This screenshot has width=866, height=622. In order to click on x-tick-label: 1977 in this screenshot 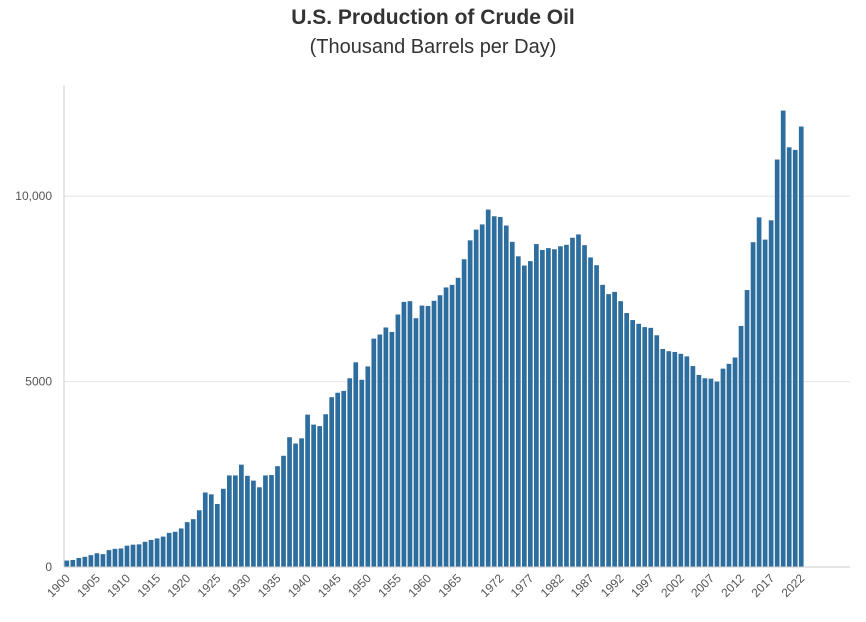, I will do `click(522, 585)`.